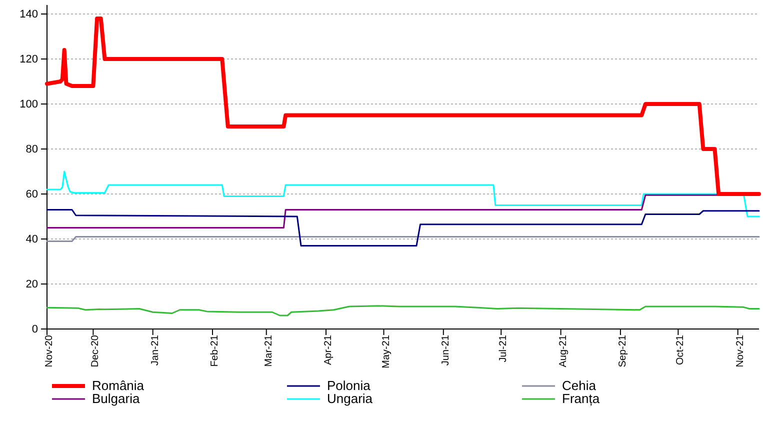 The width and height of the screenshot is (763, 430). I want to click on x-tick-label: Apr-21, so click(328, 350).